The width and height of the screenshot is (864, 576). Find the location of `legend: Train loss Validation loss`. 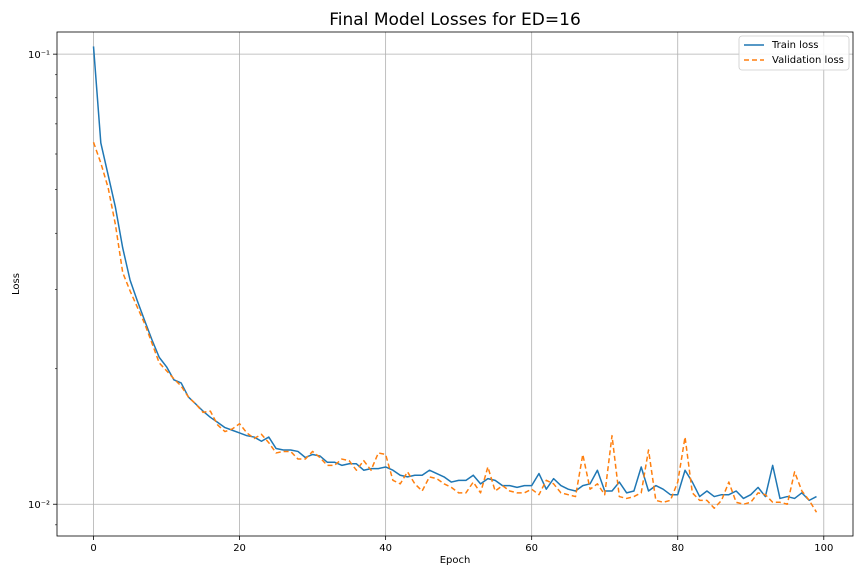

legend: Train loss Validation loss is located at coordinates (794, 53).